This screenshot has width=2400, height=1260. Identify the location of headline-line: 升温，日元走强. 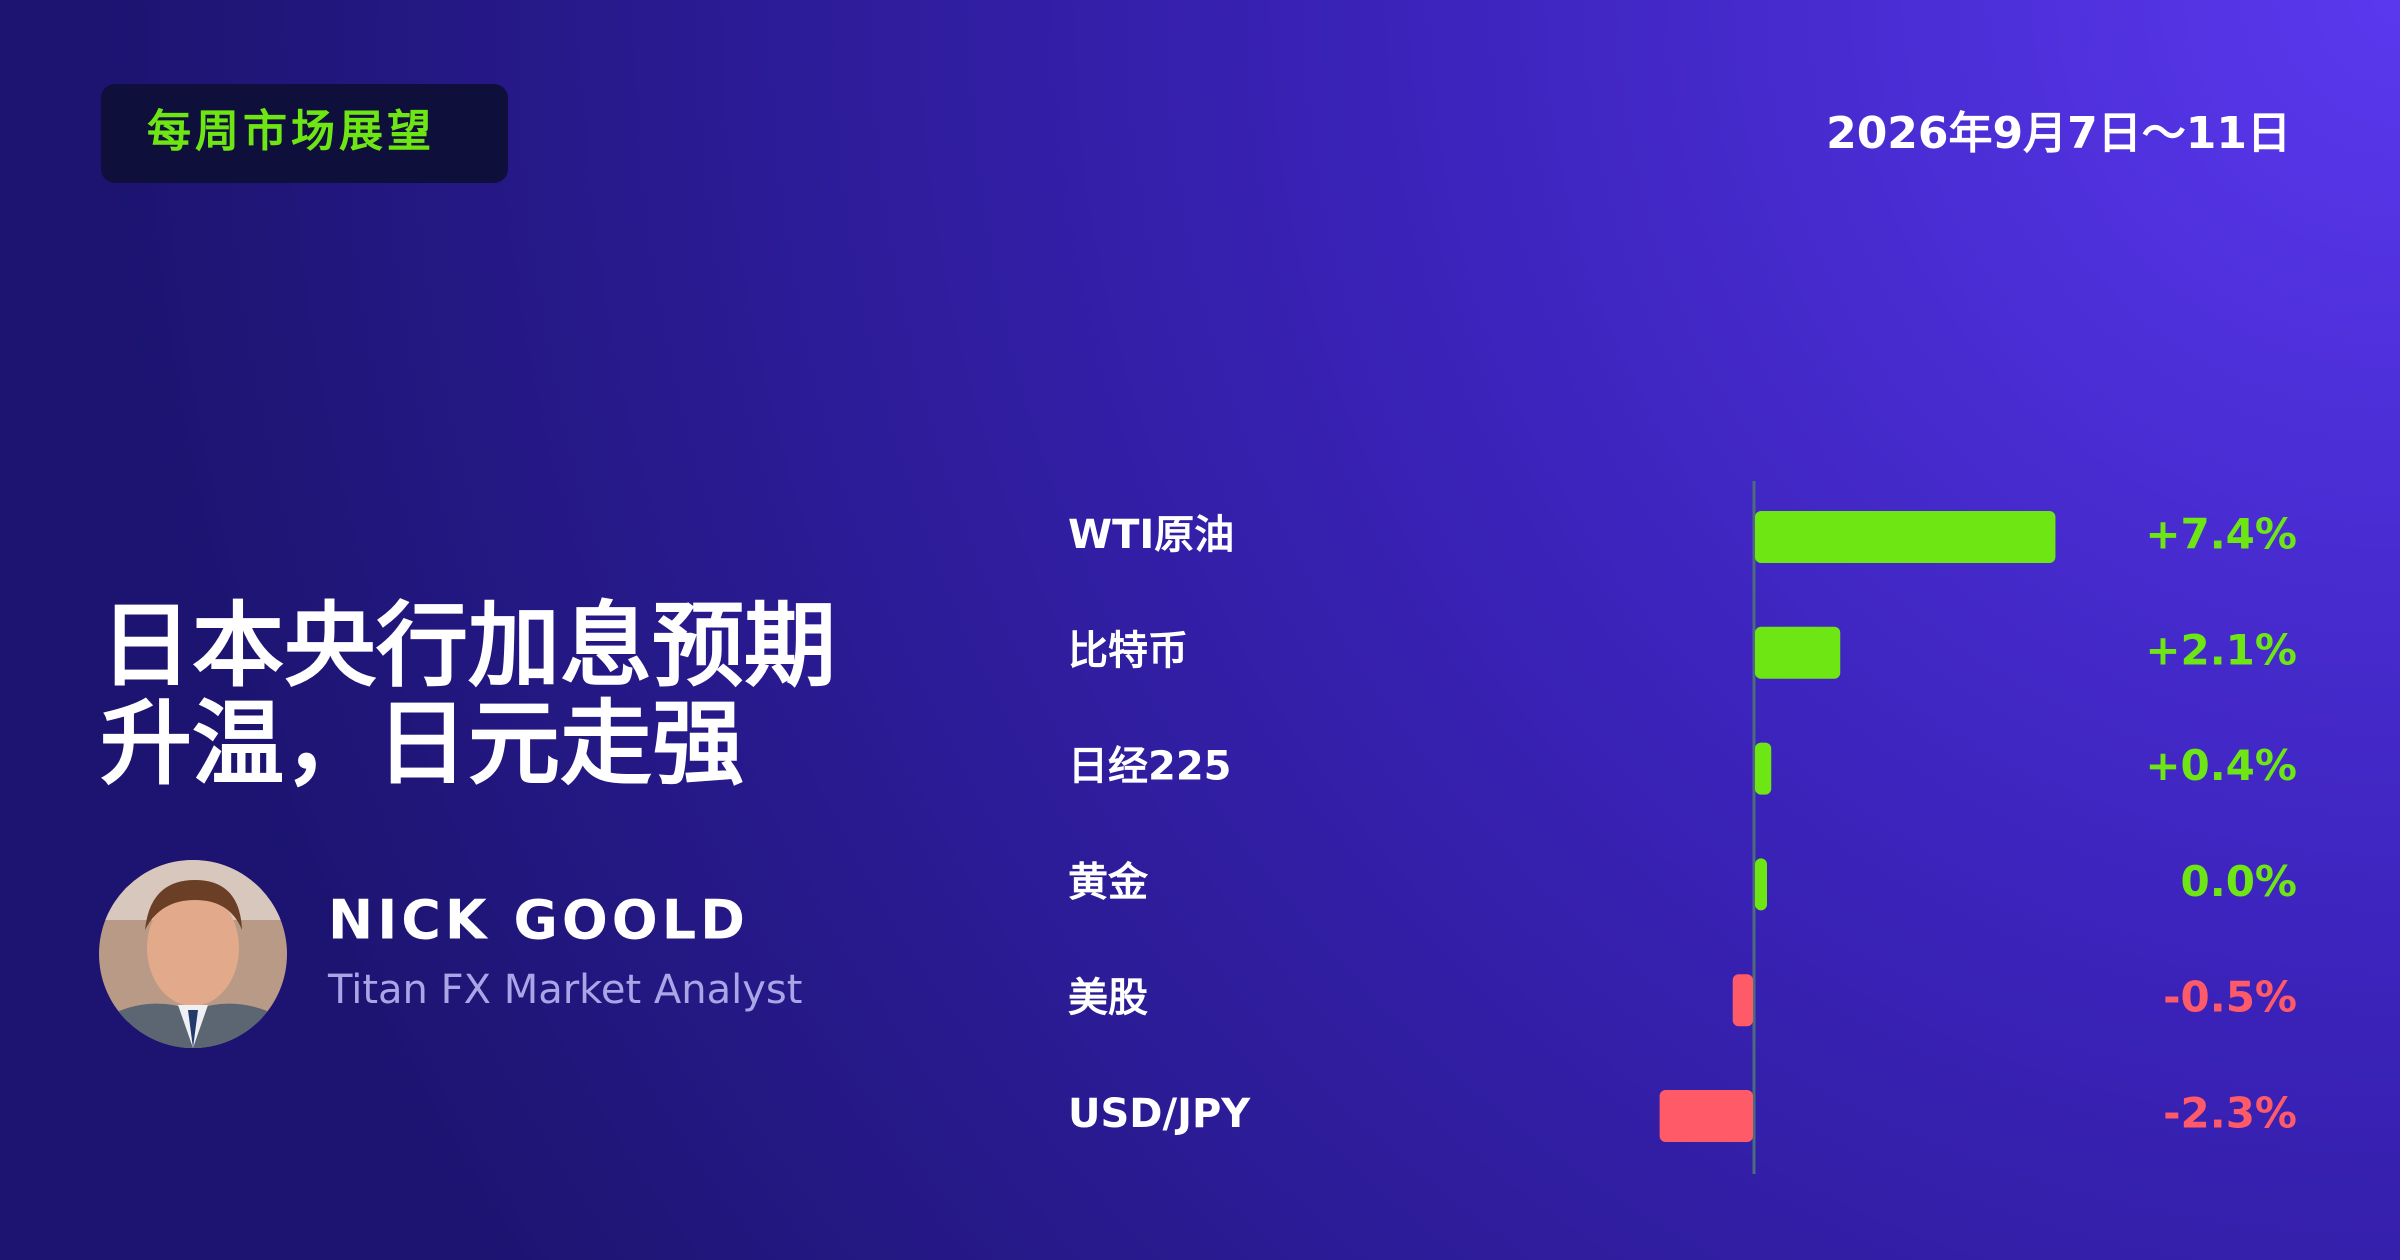
(422, 743).